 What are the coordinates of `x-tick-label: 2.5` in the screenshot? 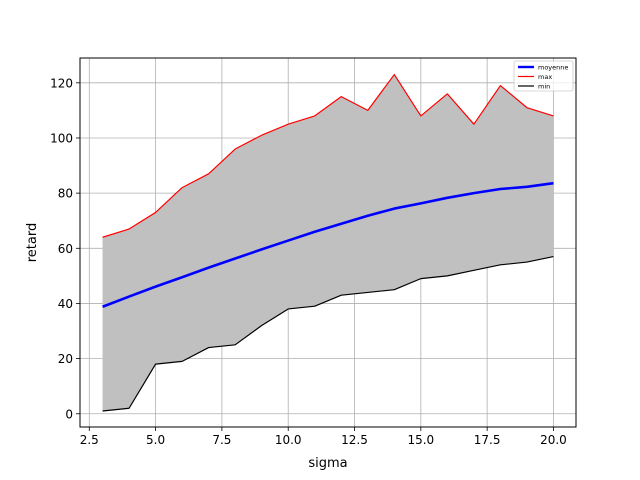 It's located at (89, 440).